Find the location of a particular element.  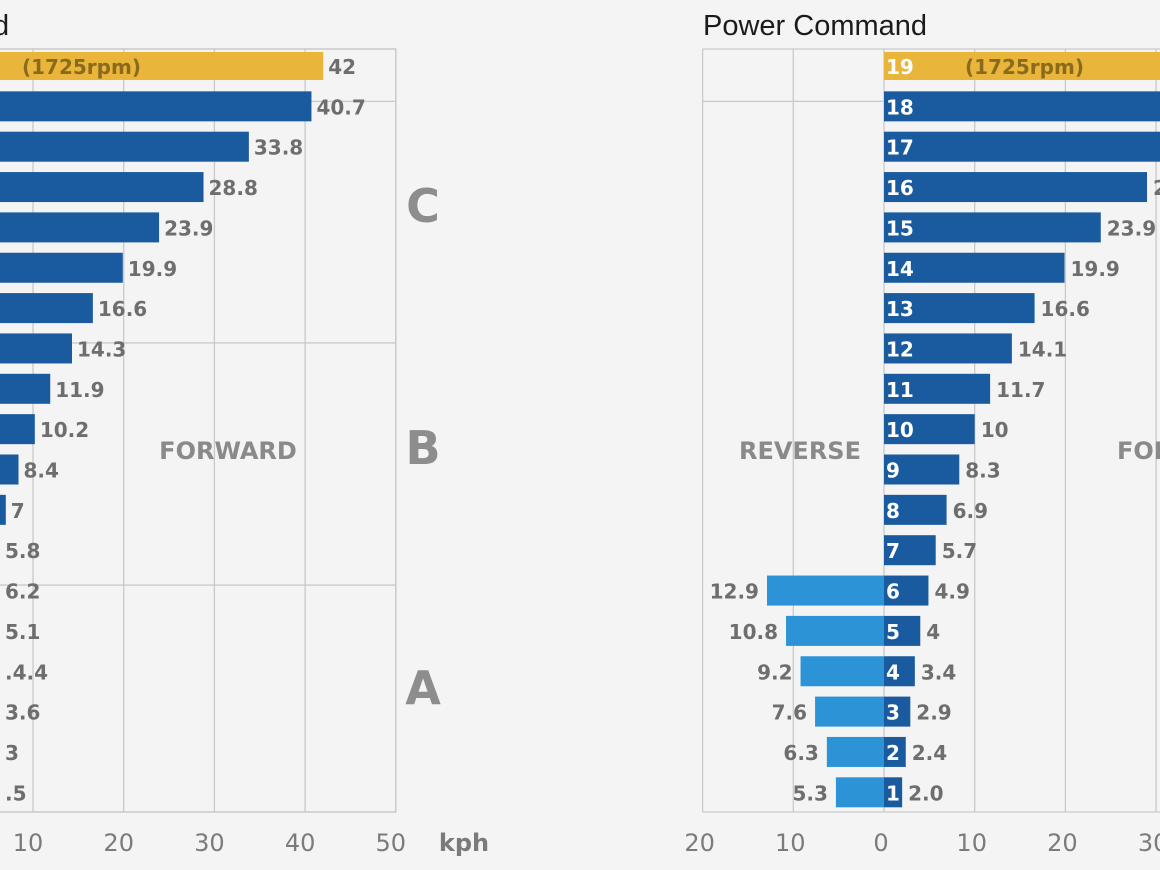

right-gear-number-19: 19 is located at coordinates (900, 67).